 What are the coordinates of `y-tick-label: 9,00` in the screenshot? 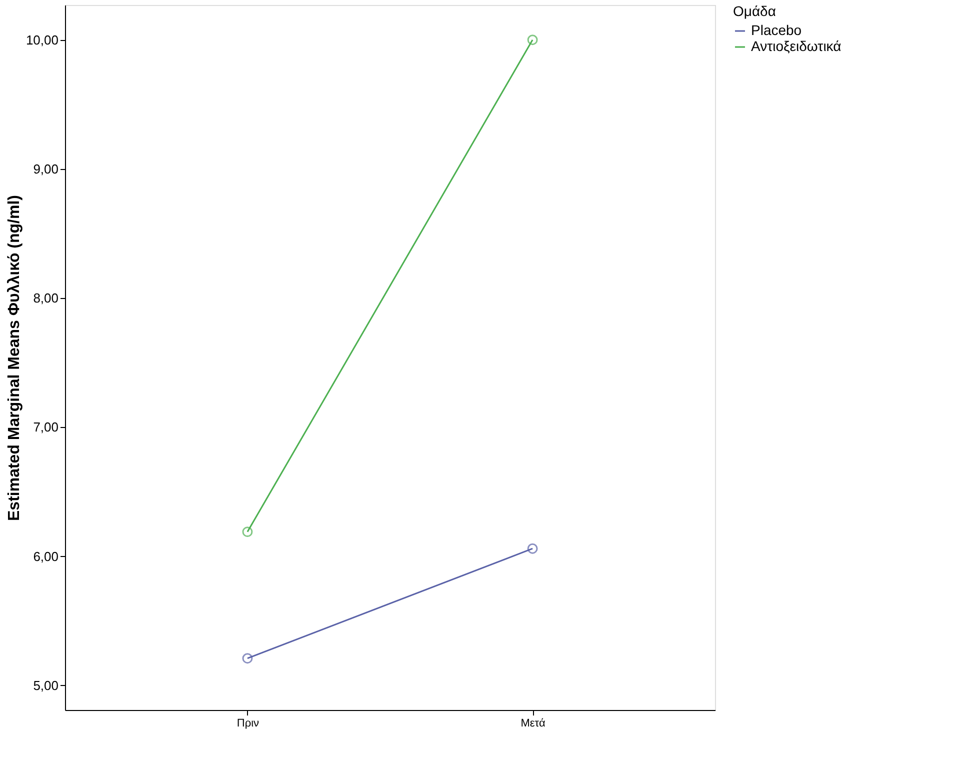 It's located at (45, 168).